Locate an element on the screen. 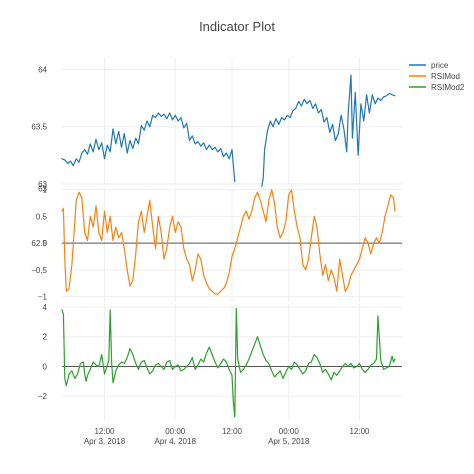 The image size is (474, 474). y-tick-label: −2 is located at coordinates (43, 396).